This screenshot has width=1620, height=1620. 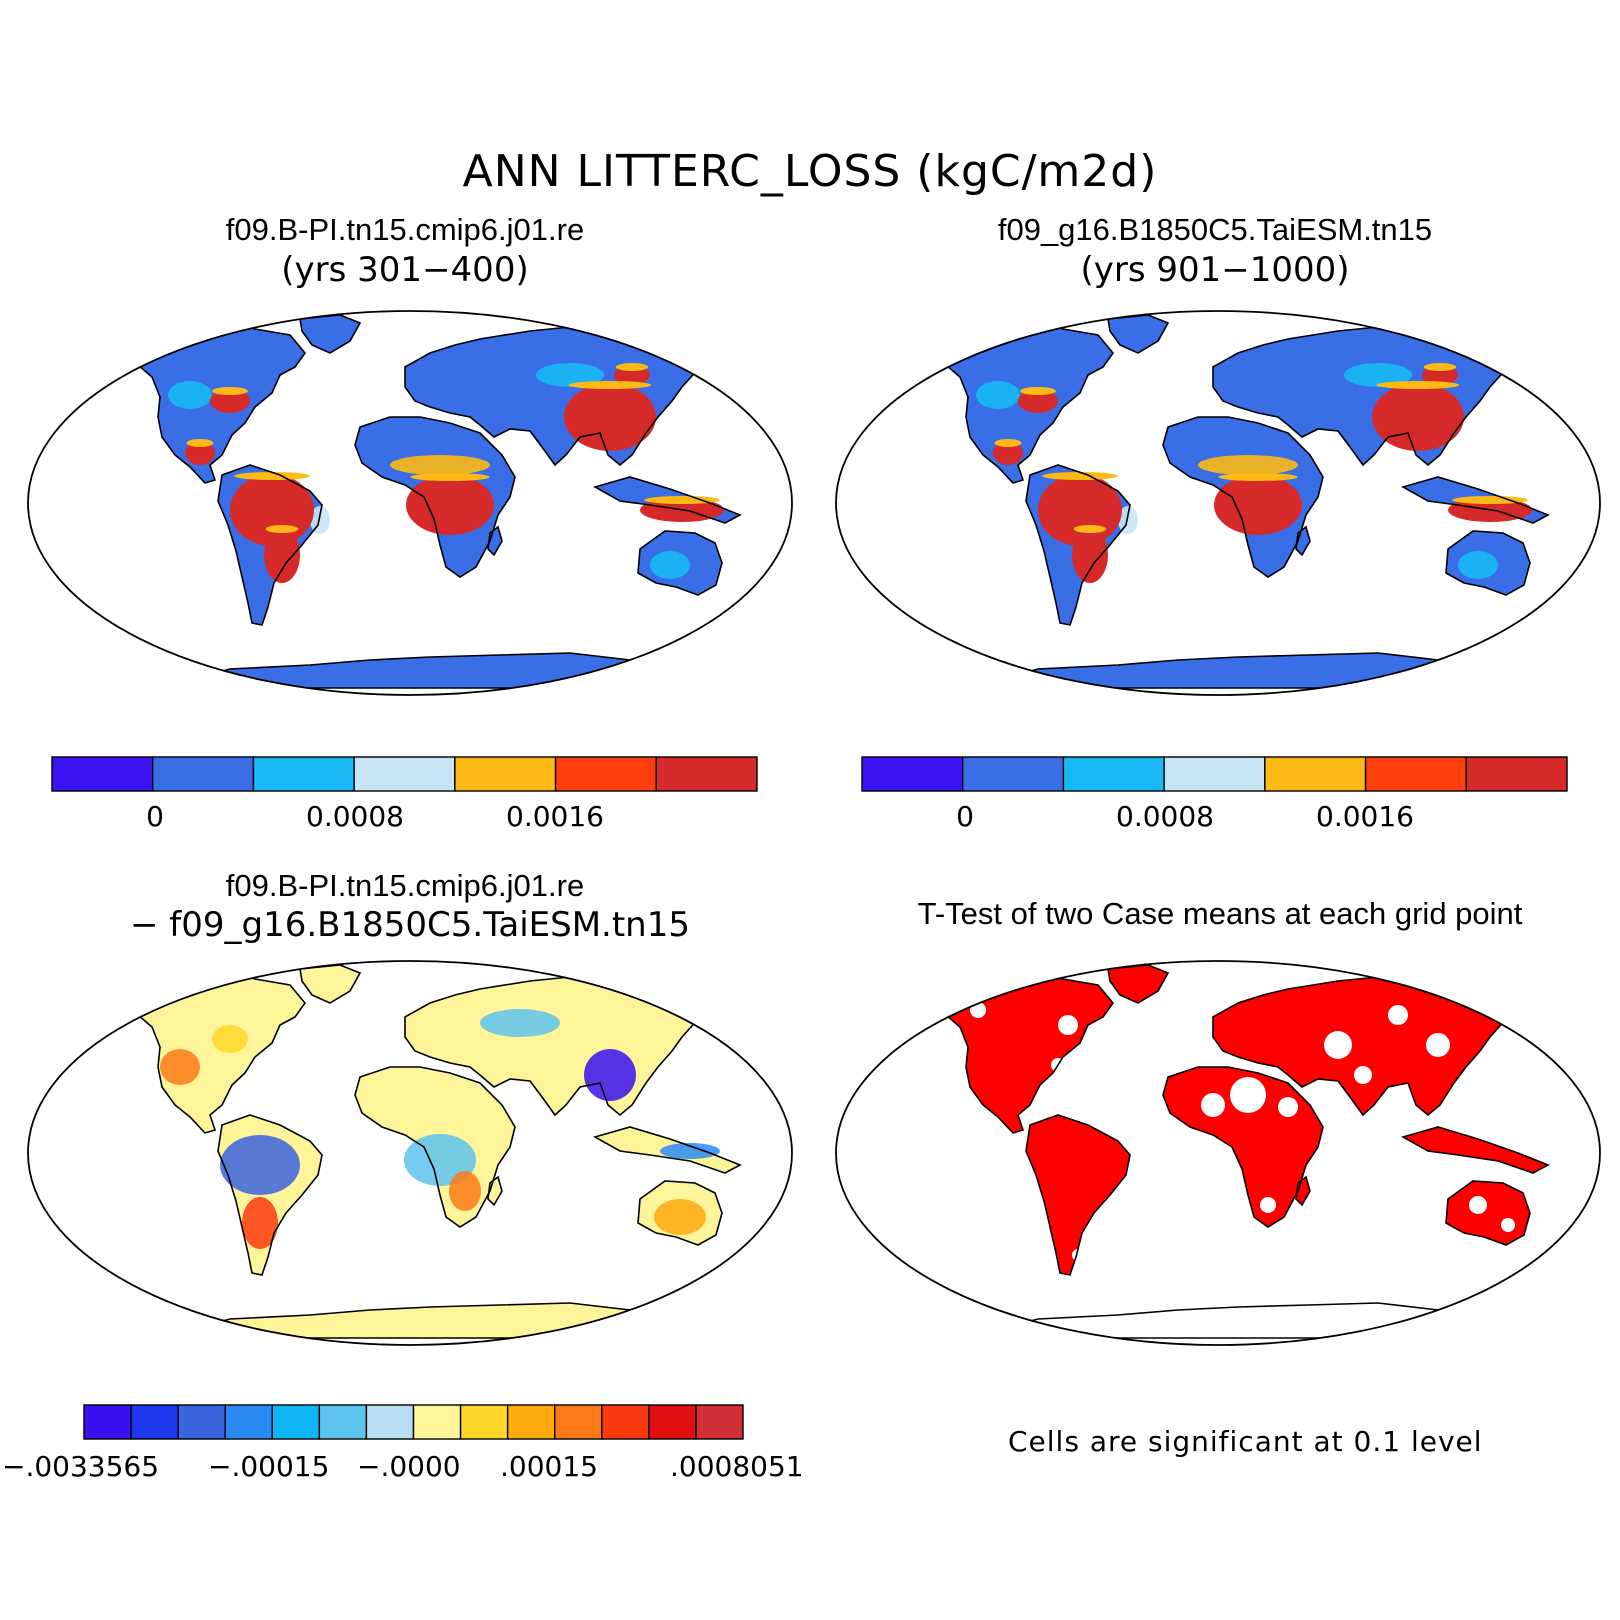 I want to click on diff-tick-label: −.0000, so click(x=409, y=1466).